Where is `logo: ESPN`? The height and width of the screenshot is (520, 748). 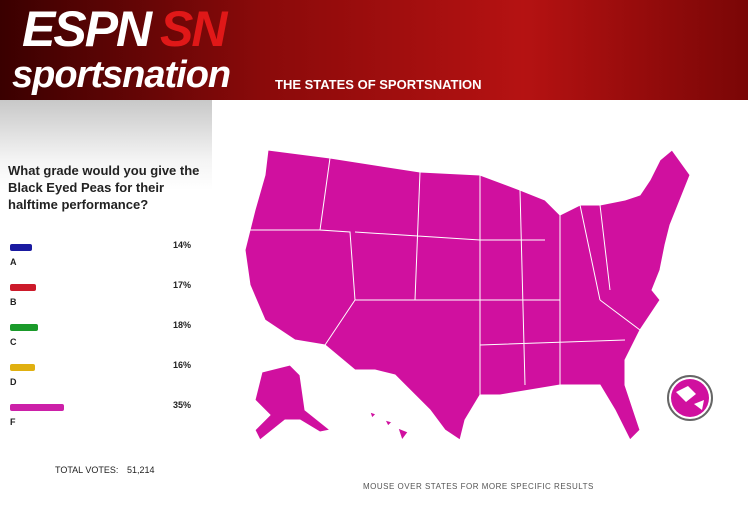
logo: ESPN is located at coordinates (87, 29).